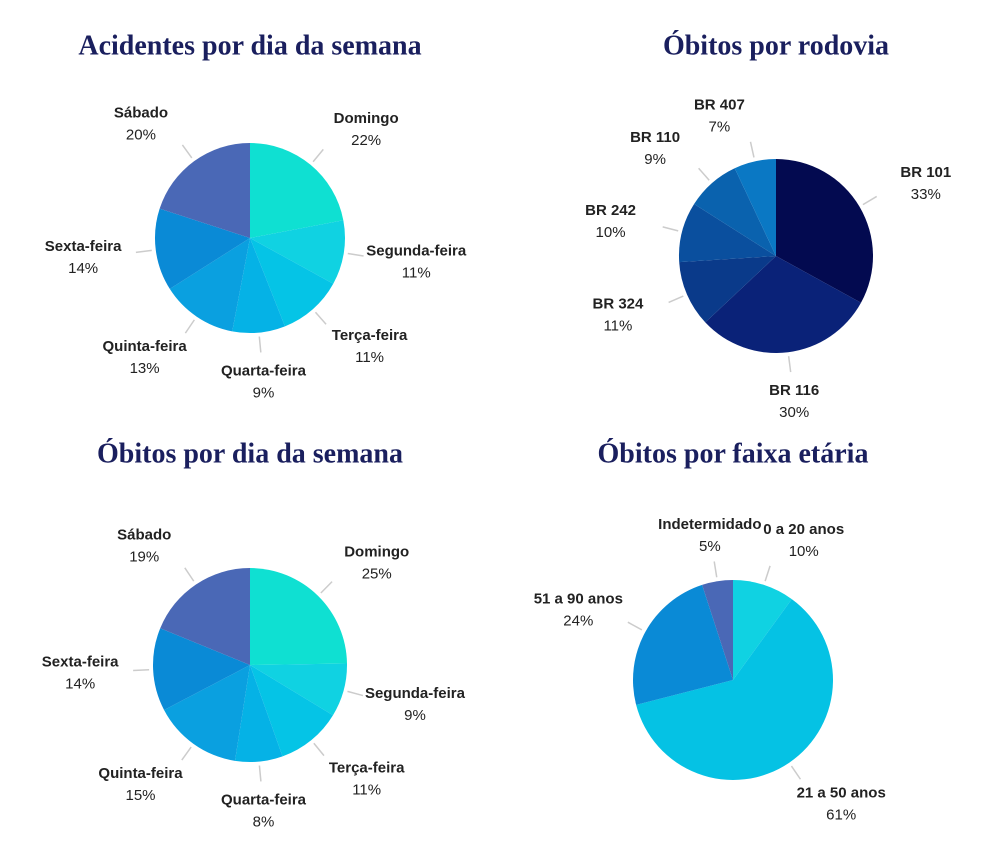 The width and height of the screenshot is (984, 847). I want to click on slice-name: BR 110, so click(655, 137).